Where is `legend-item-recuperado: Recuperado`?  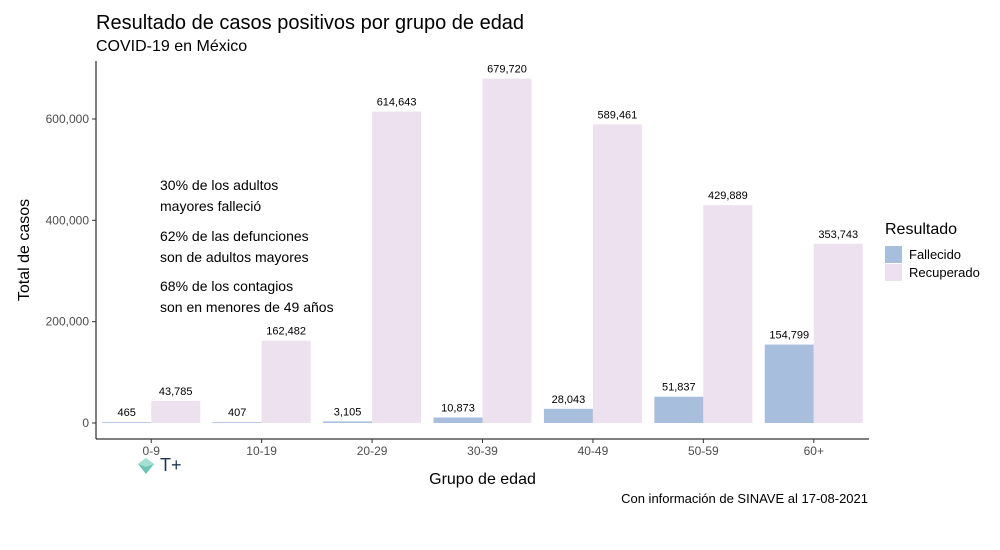
legend-item-recuperado: Recuperado is located at coordinates (932, 272).